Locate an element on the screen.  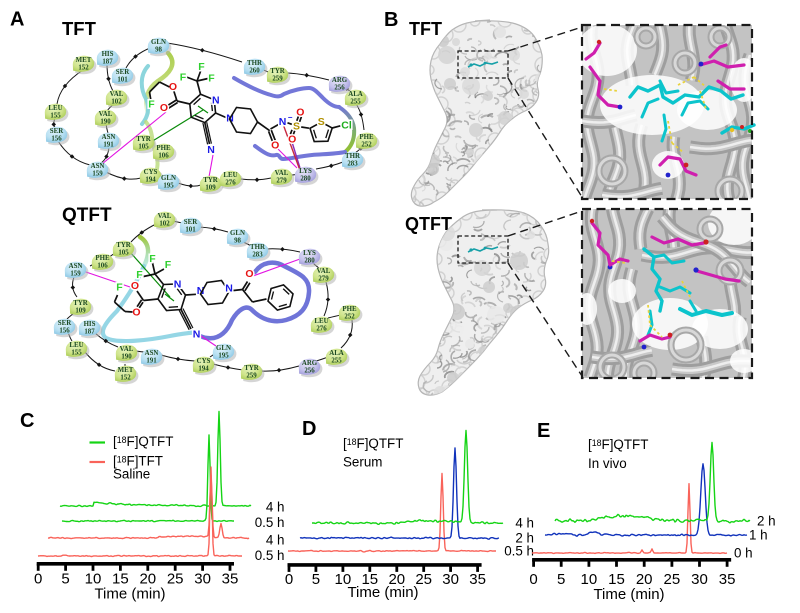
svg-text: QTFT is located at coordinates (87, 215).